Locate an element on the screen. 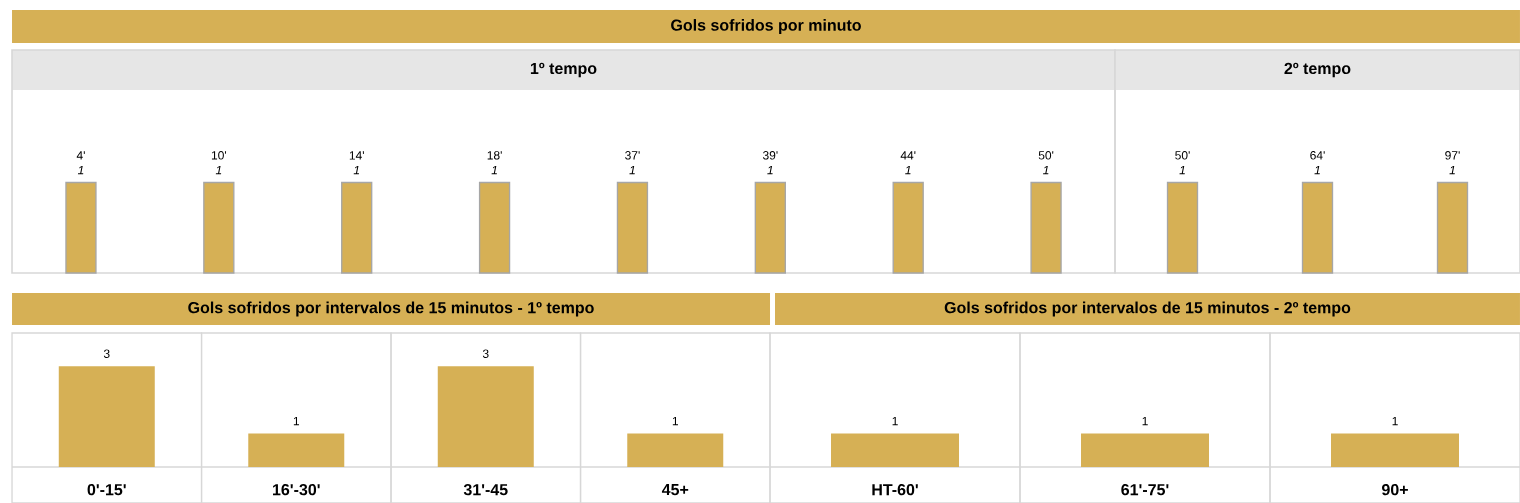  chart-subtitle: 2º tempo is located at coordinates (1317, 70).